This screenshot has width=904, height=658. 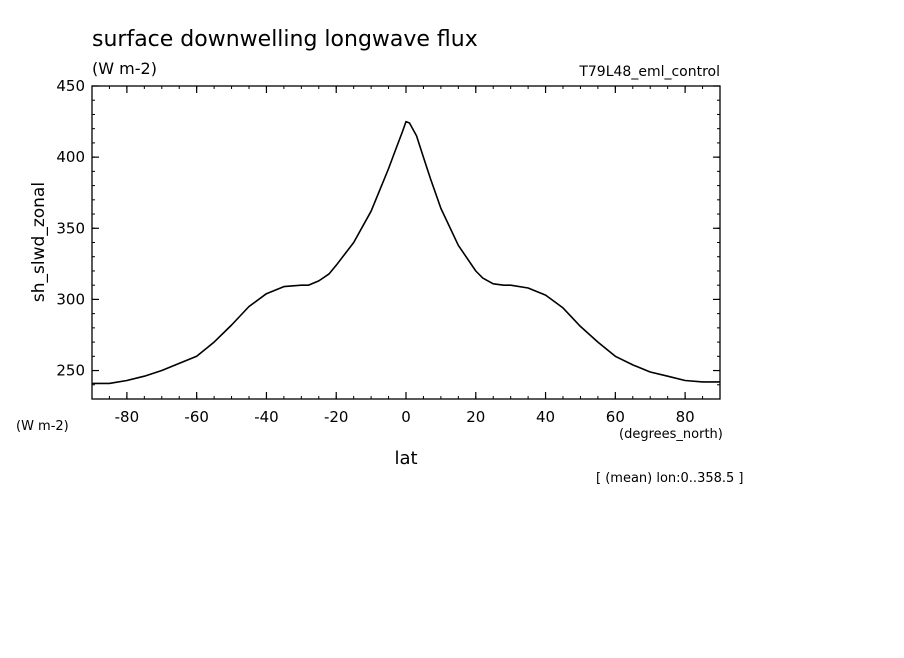 What do you see at coordinates (285, 39) in the screenshot?
I see `chart-title: surface downwelling longwave flux` at bounding box center [285, 39].